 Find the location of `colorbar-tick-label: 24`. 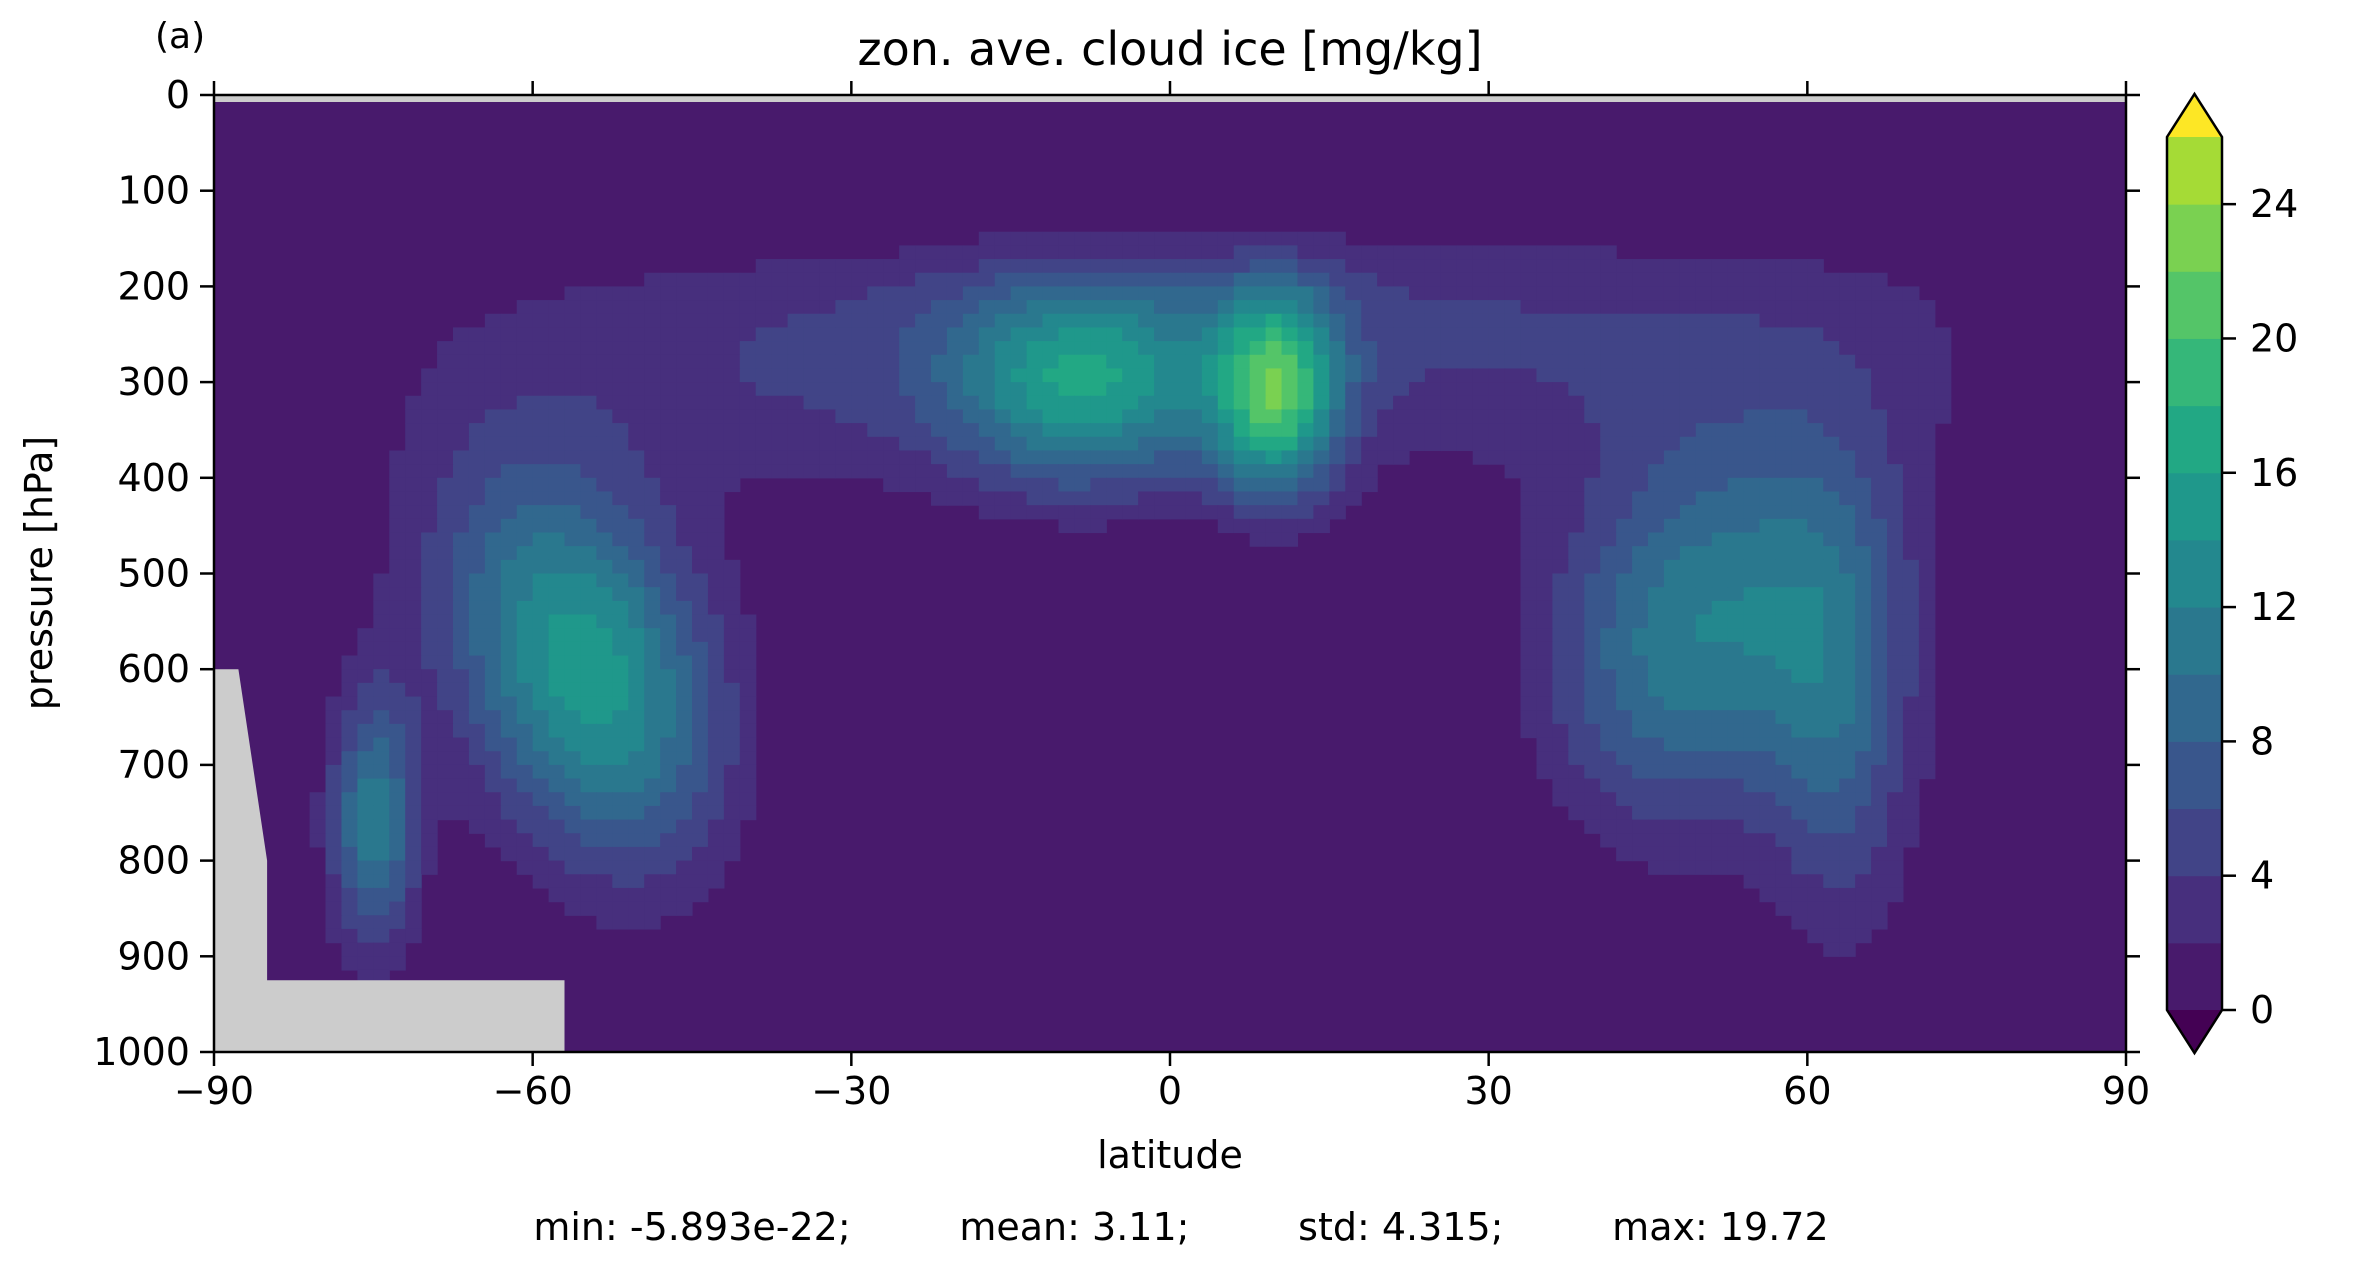

colorbar-tick-label: 24 is located at coordinates (2274, 204).